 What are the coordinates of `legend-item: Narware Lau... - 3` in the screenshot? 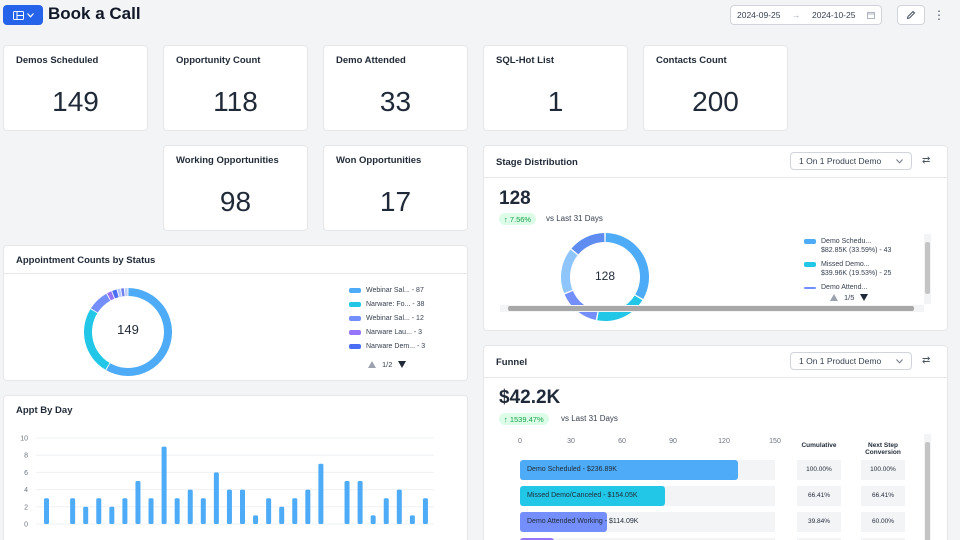 It's located at (385, 332).